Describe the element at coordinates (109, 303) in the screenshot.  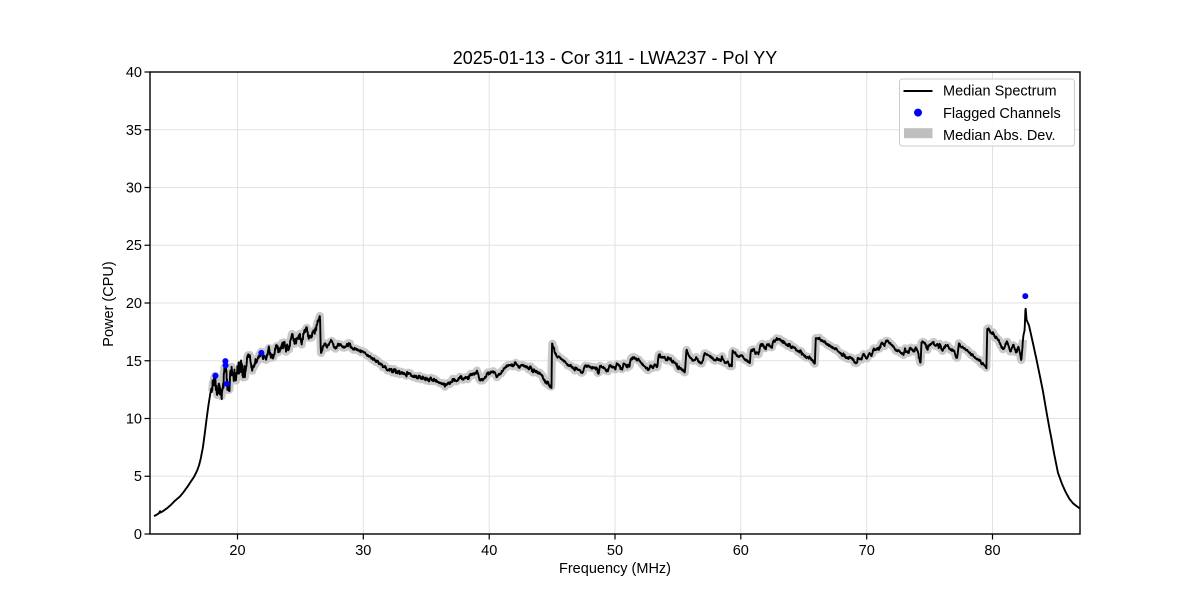
I see `svg-text: Power (CPU)` at that location.